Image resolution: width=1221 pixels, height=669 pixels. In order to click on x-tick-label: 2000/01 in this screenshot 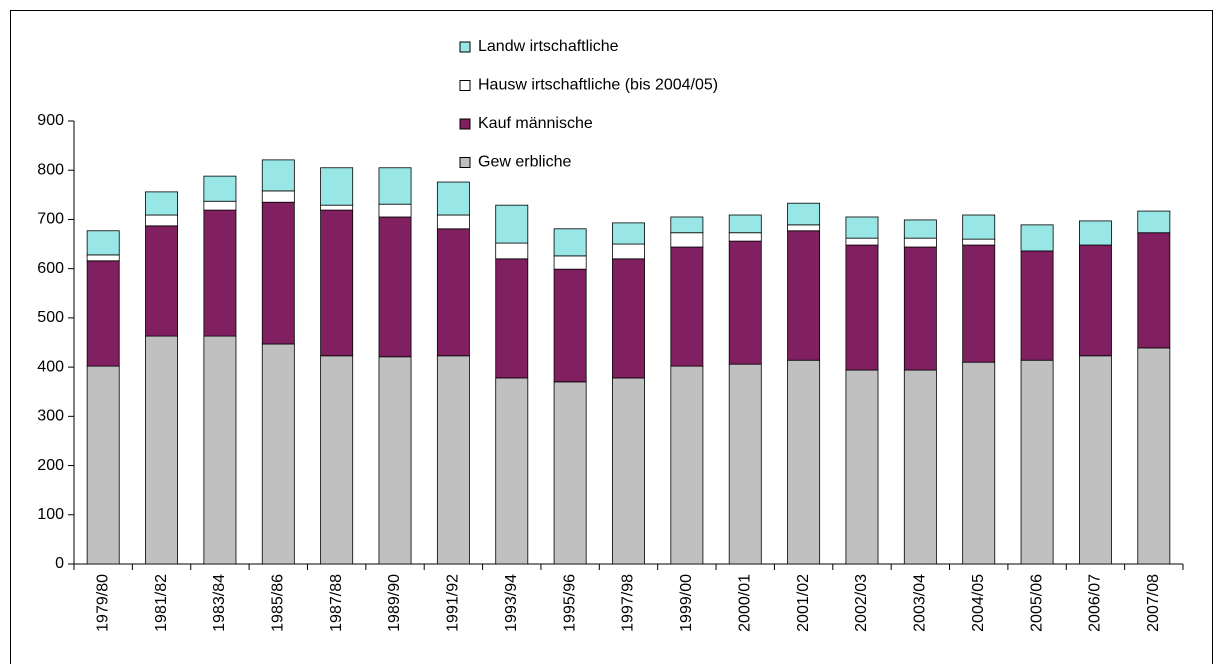, I will do `click(744, 603)`.